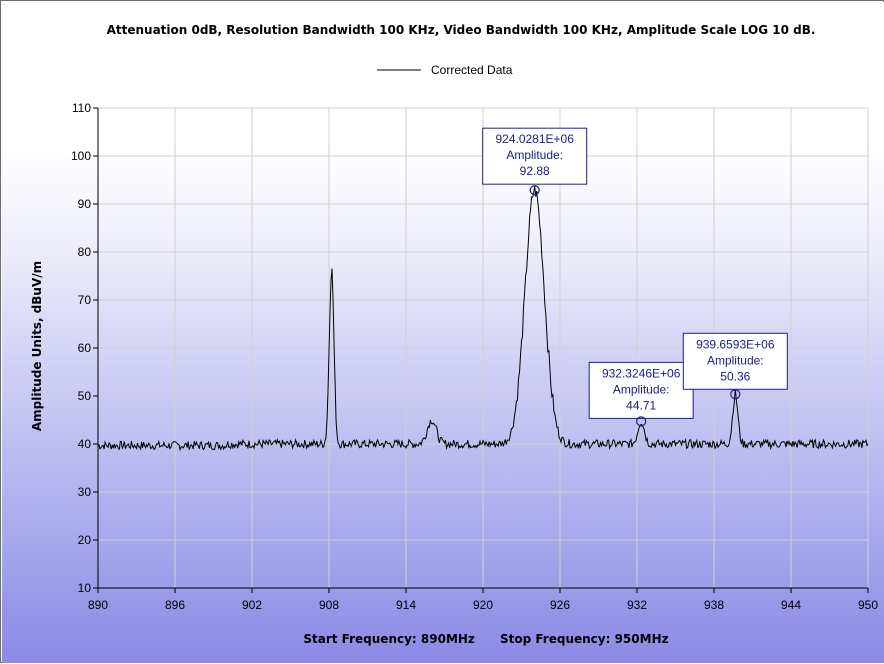  What do you see at coordinates (791, 605) in the screenshot?
I see `x-tick-label: 944` at bounding box center [791, 605].